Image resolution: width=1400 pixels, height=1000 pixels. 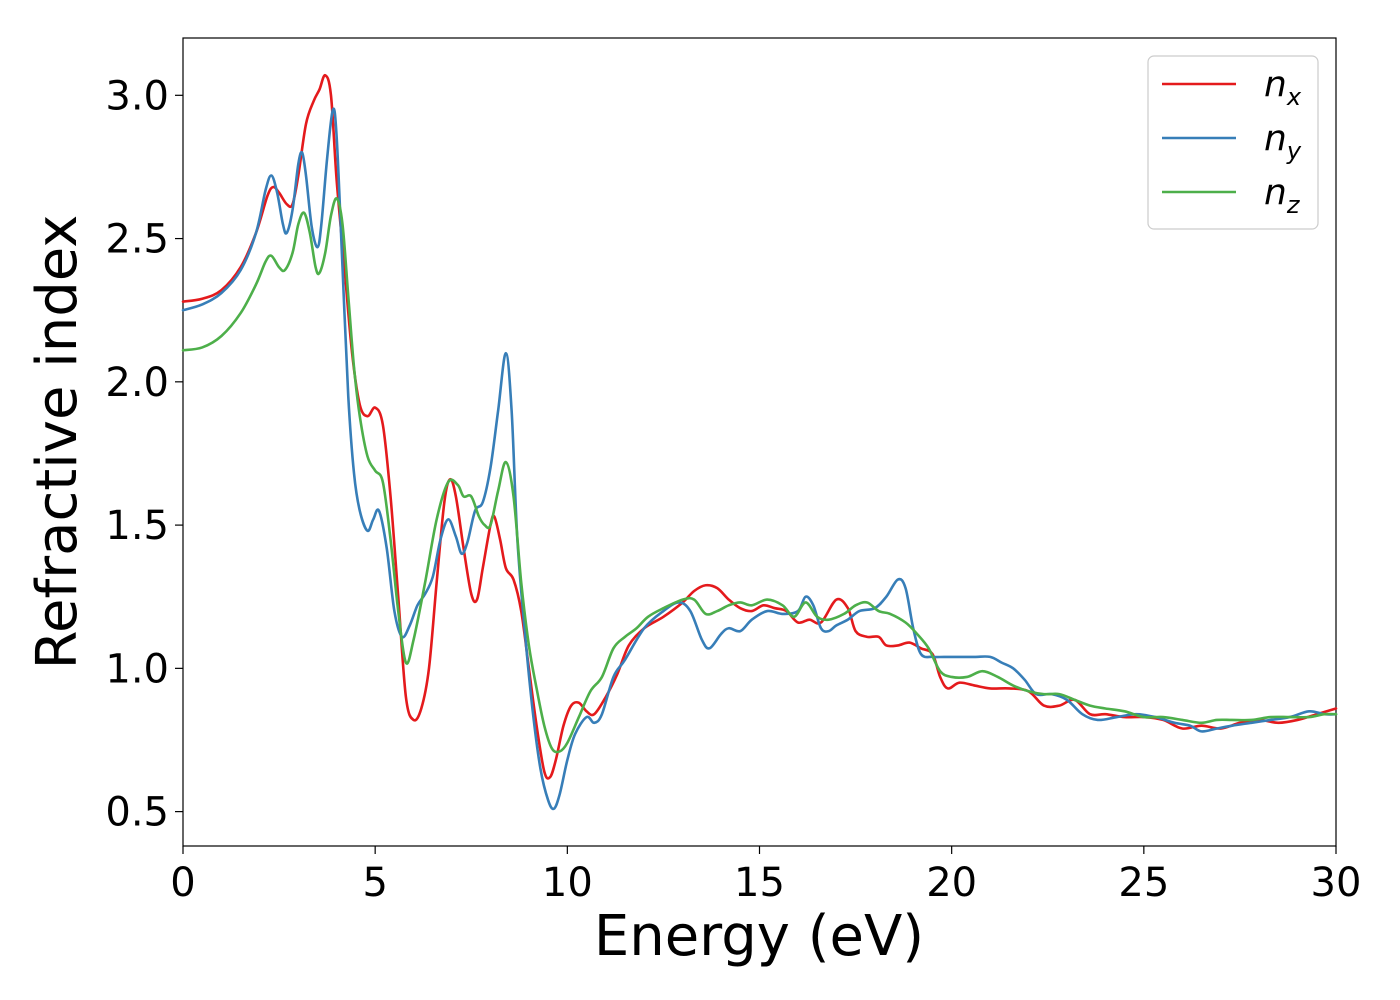 What do you see at coordinates (374, 883) in the screenshot?
I see `x-tick-label: 5` at bounding box center [374, 883].